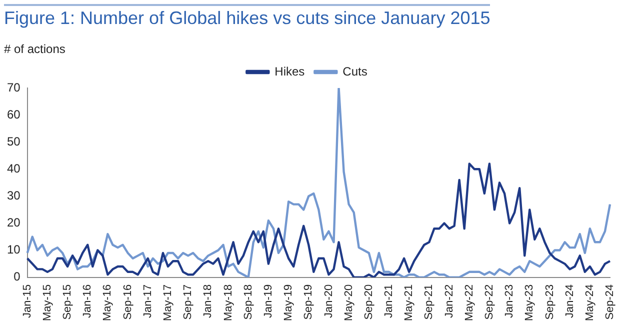 Image resolution: width=640 pixels, height=324 pixels. I want to click on x-tick-label: May-23, so click(530, 303).